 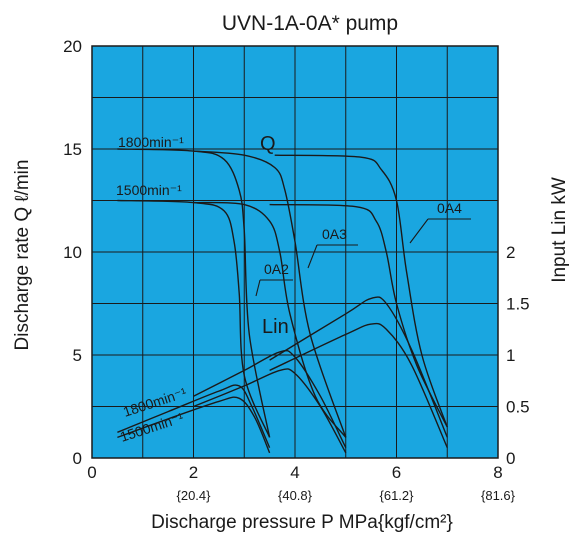 I want to click on chart-title: UVN-1A-0A* pump, so click(x=310, y=23).